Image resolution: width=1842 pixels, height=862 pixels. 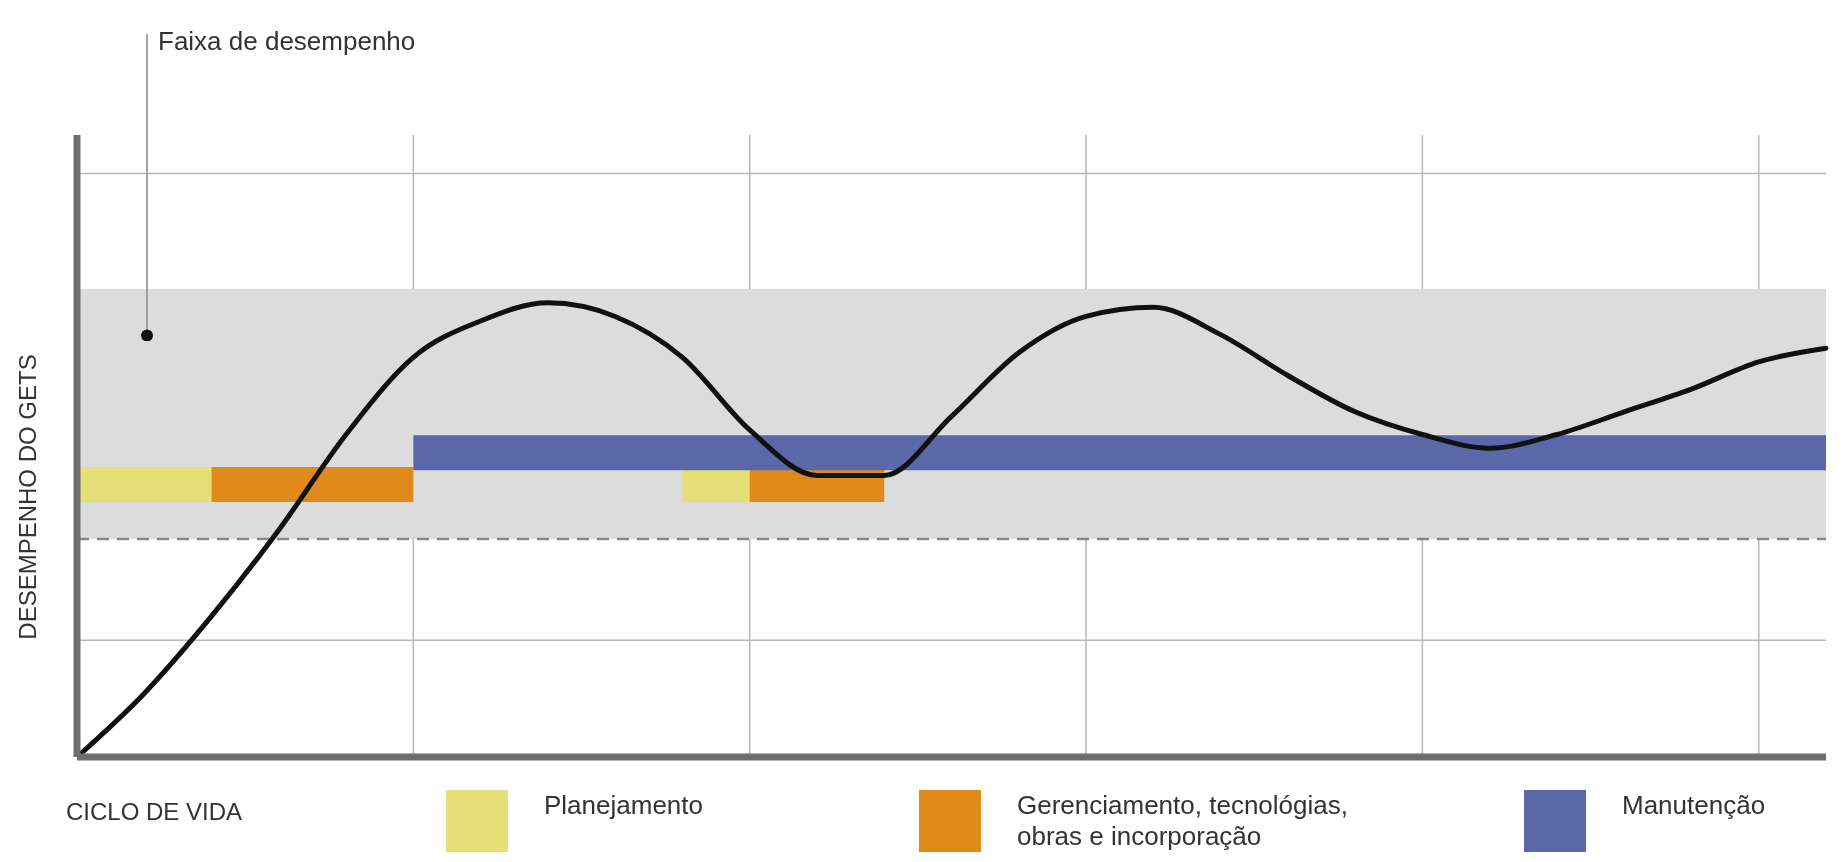 What do you see at coordinates (154, 812) in the screenshot?
I see `x-axis-title: CICLO DE VIDA` at bounding box center [154, 812].